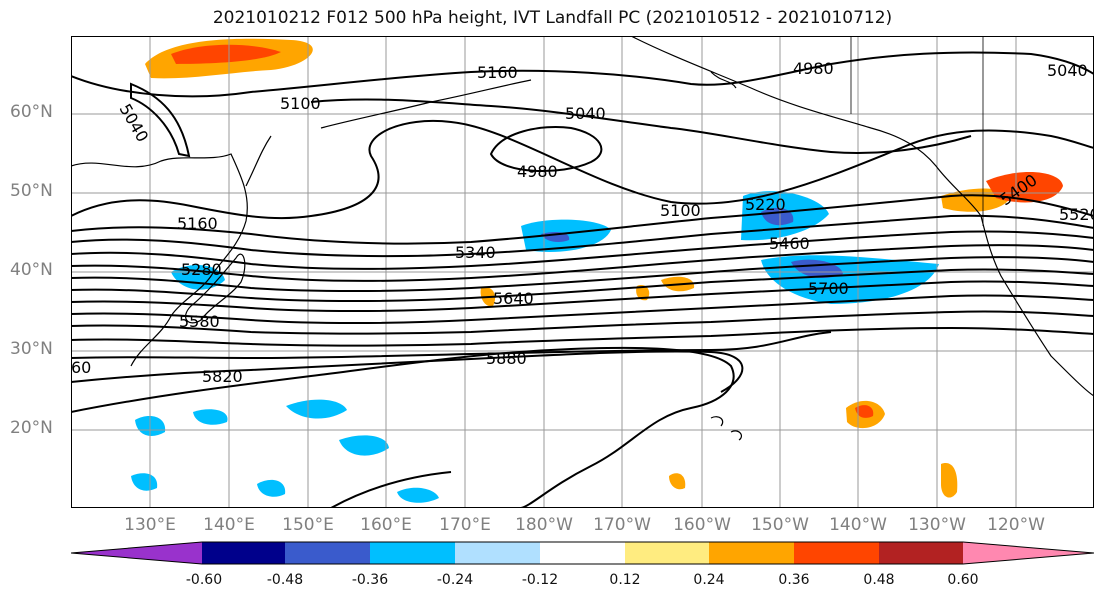  I want to click on contour-label-5580: 5580, so click(199, 321).